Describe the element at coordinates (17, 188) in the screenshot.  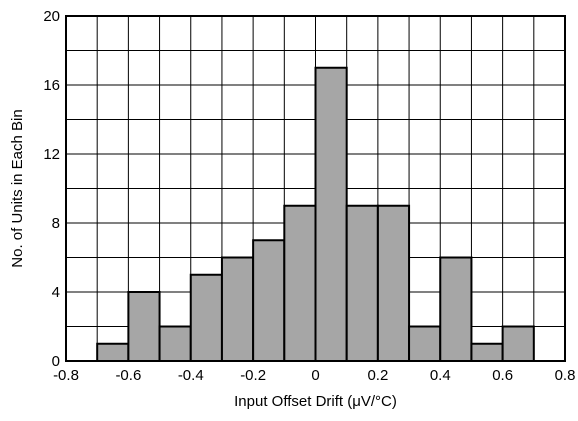
I see `y-axis-label: No. of Units in Each Bin` at that location.